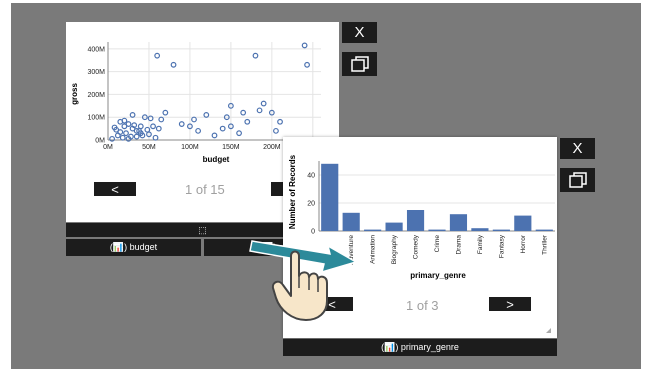 This screenshot has height=374, width=653. Describe the element at coordinates (96, 95) in the screenshot. I see `y-tick-label: 200M` at that location.